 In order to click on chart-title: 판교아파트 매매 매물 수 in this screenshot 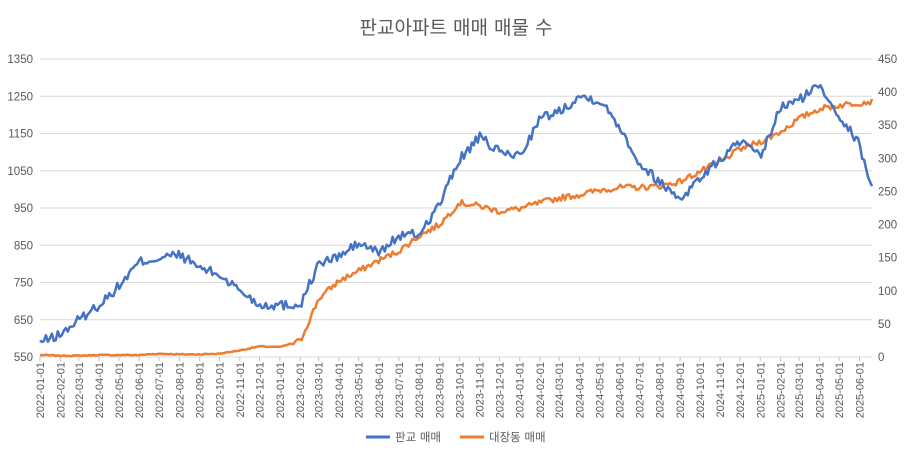, I will do `click(456, 28)`.